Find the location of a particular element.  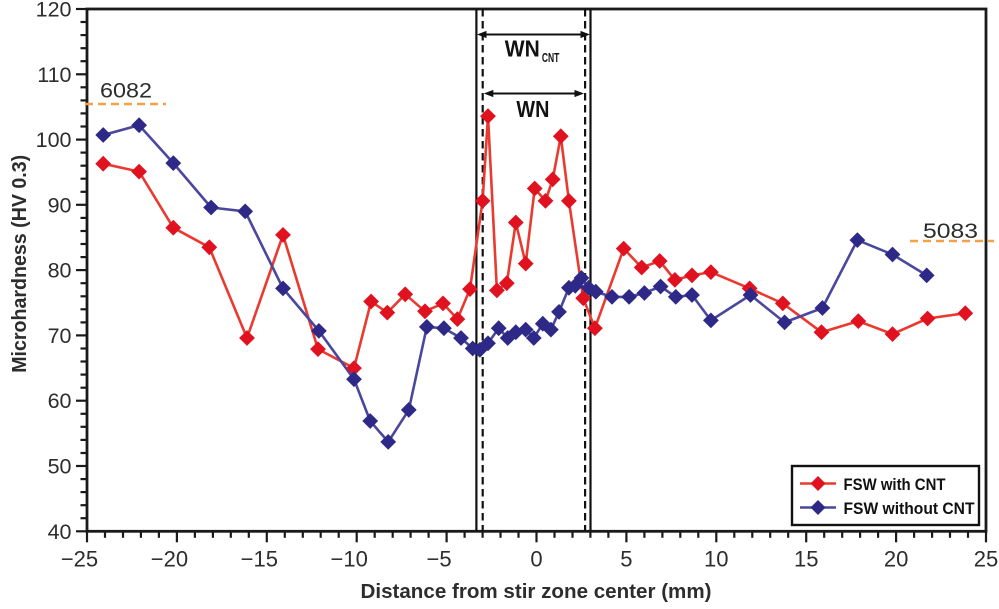

svg-text: 20 is located at coordinates (896, 559).